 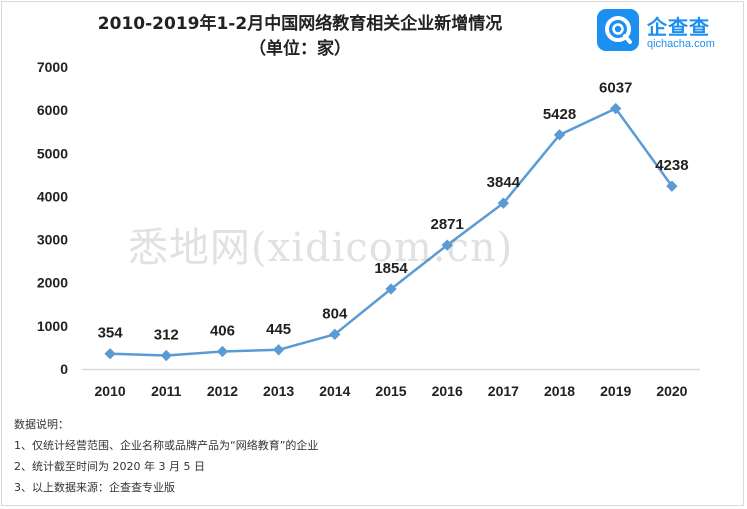 What do you see at coordinates (41, 424) in the screenshot?
I see `notes-heading: 数据说明：` at bounding box center [41, 424].